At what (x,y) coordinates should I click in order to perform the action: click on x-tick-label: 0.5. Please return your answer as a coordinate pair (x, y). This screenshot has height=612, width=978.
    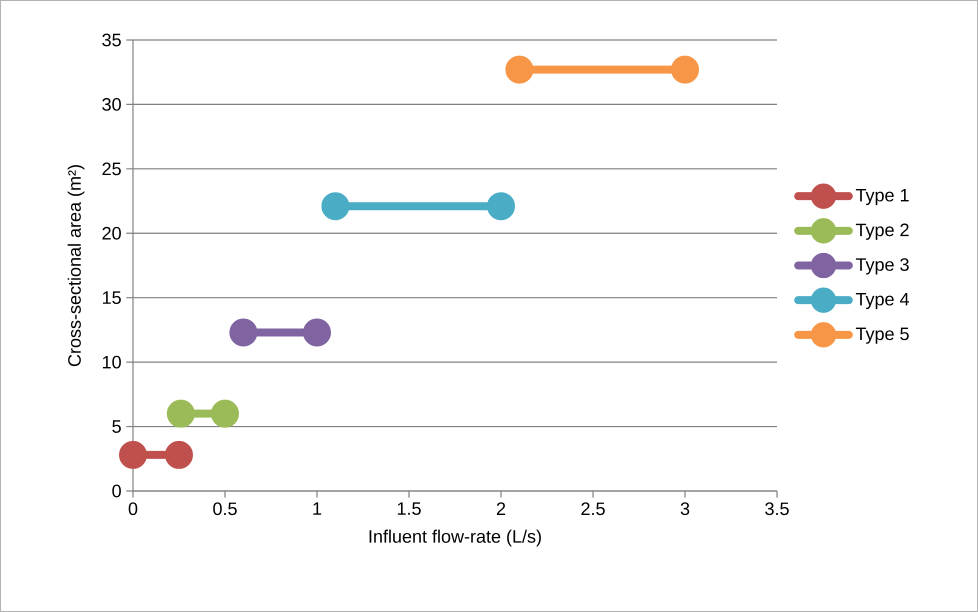
    Looking at the image, I should click on (225, 509).